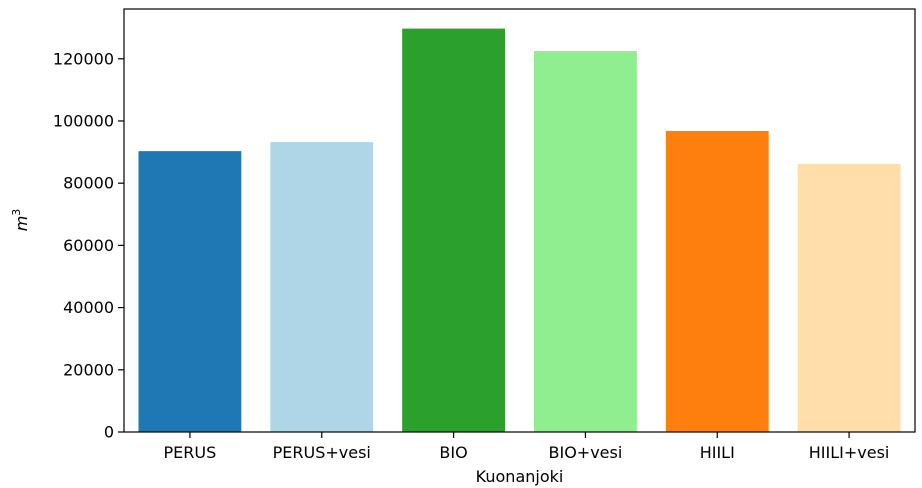 Image resolution: width=922 pixels, height=488 pixels. I want to click on y-axis-label-exponent: 3, so click(16, 212).